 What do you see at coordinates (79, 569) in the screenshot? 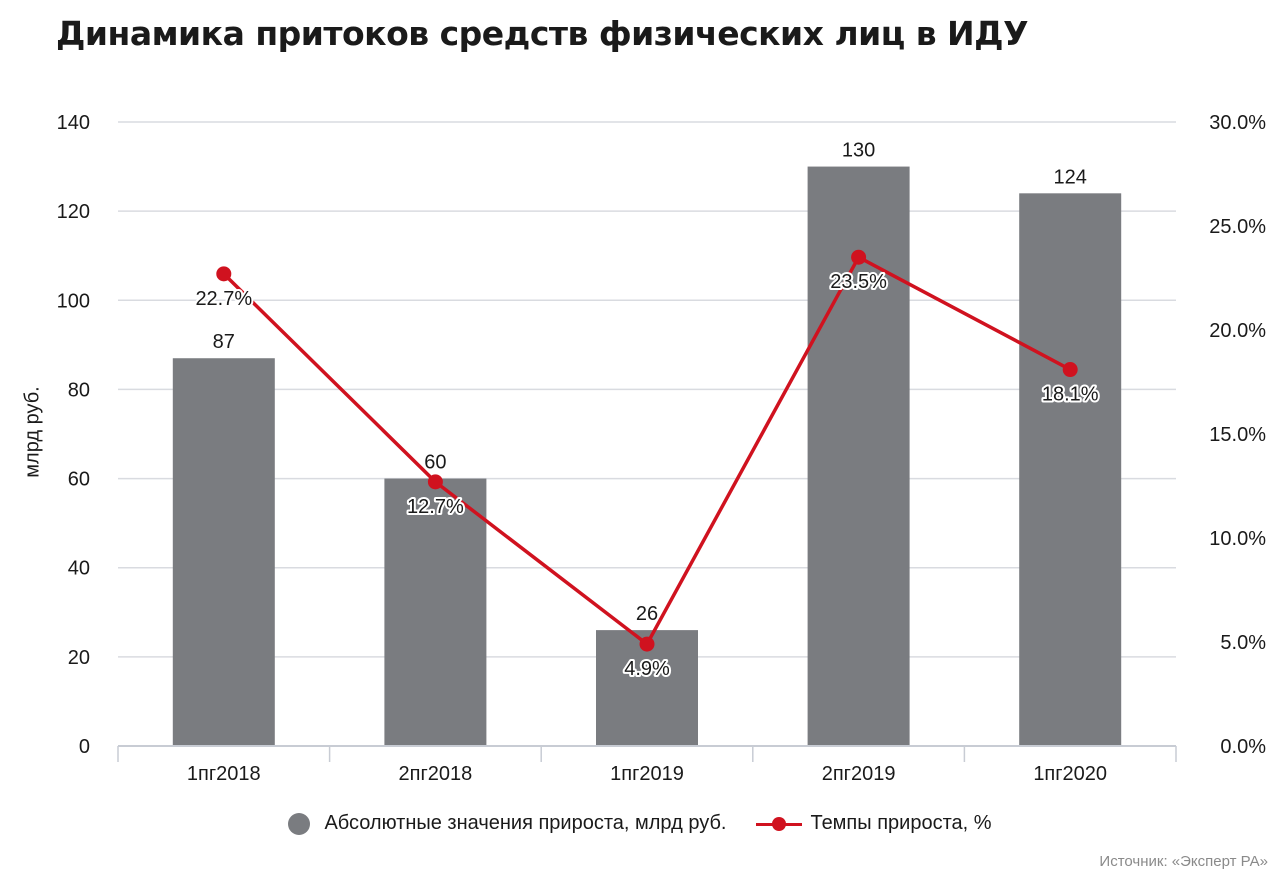
I see `y-tick-label: 40` at bounding box center [79, 569].